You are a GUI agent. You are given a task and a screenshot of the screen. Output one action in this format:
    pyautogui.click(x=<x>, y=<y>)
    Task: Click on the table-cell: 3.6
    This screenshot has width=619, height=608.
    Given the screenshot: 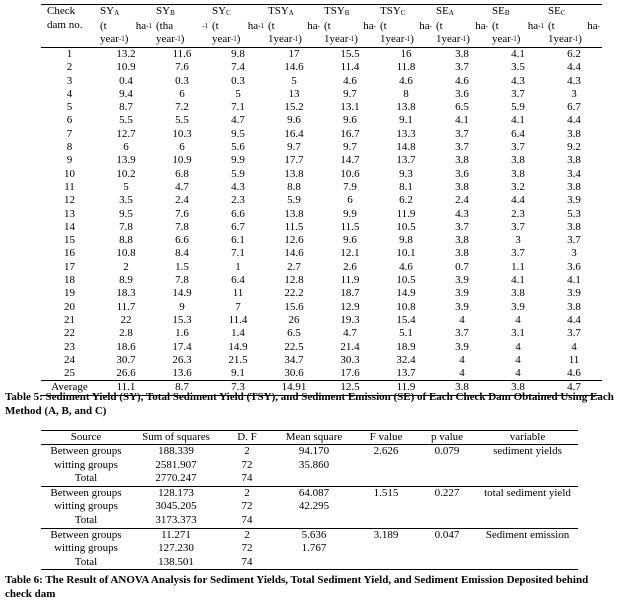 What is the action you would take?
    pyautogui.click(x=462, y=93)
    